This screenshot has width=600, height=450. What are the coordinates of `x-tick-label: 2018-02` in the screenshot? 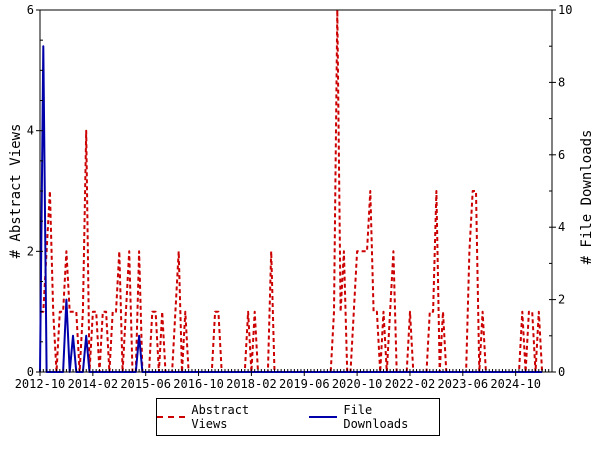 It's located at (251, 384).